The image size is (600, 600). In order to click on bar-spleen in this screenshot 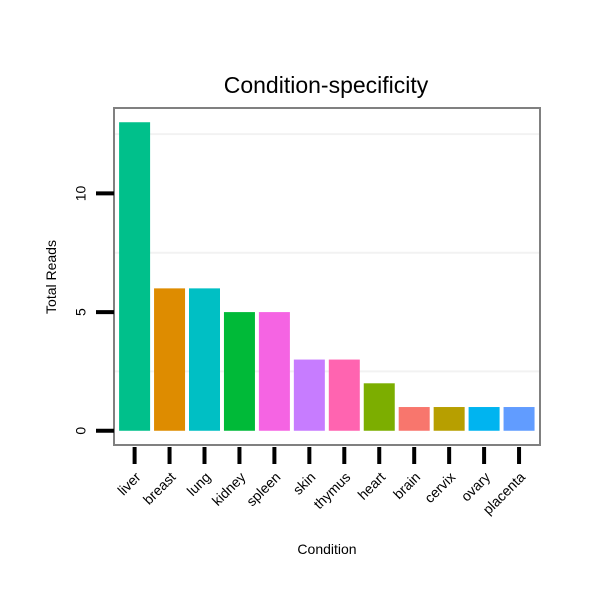, I will do `click(274, 371)`.